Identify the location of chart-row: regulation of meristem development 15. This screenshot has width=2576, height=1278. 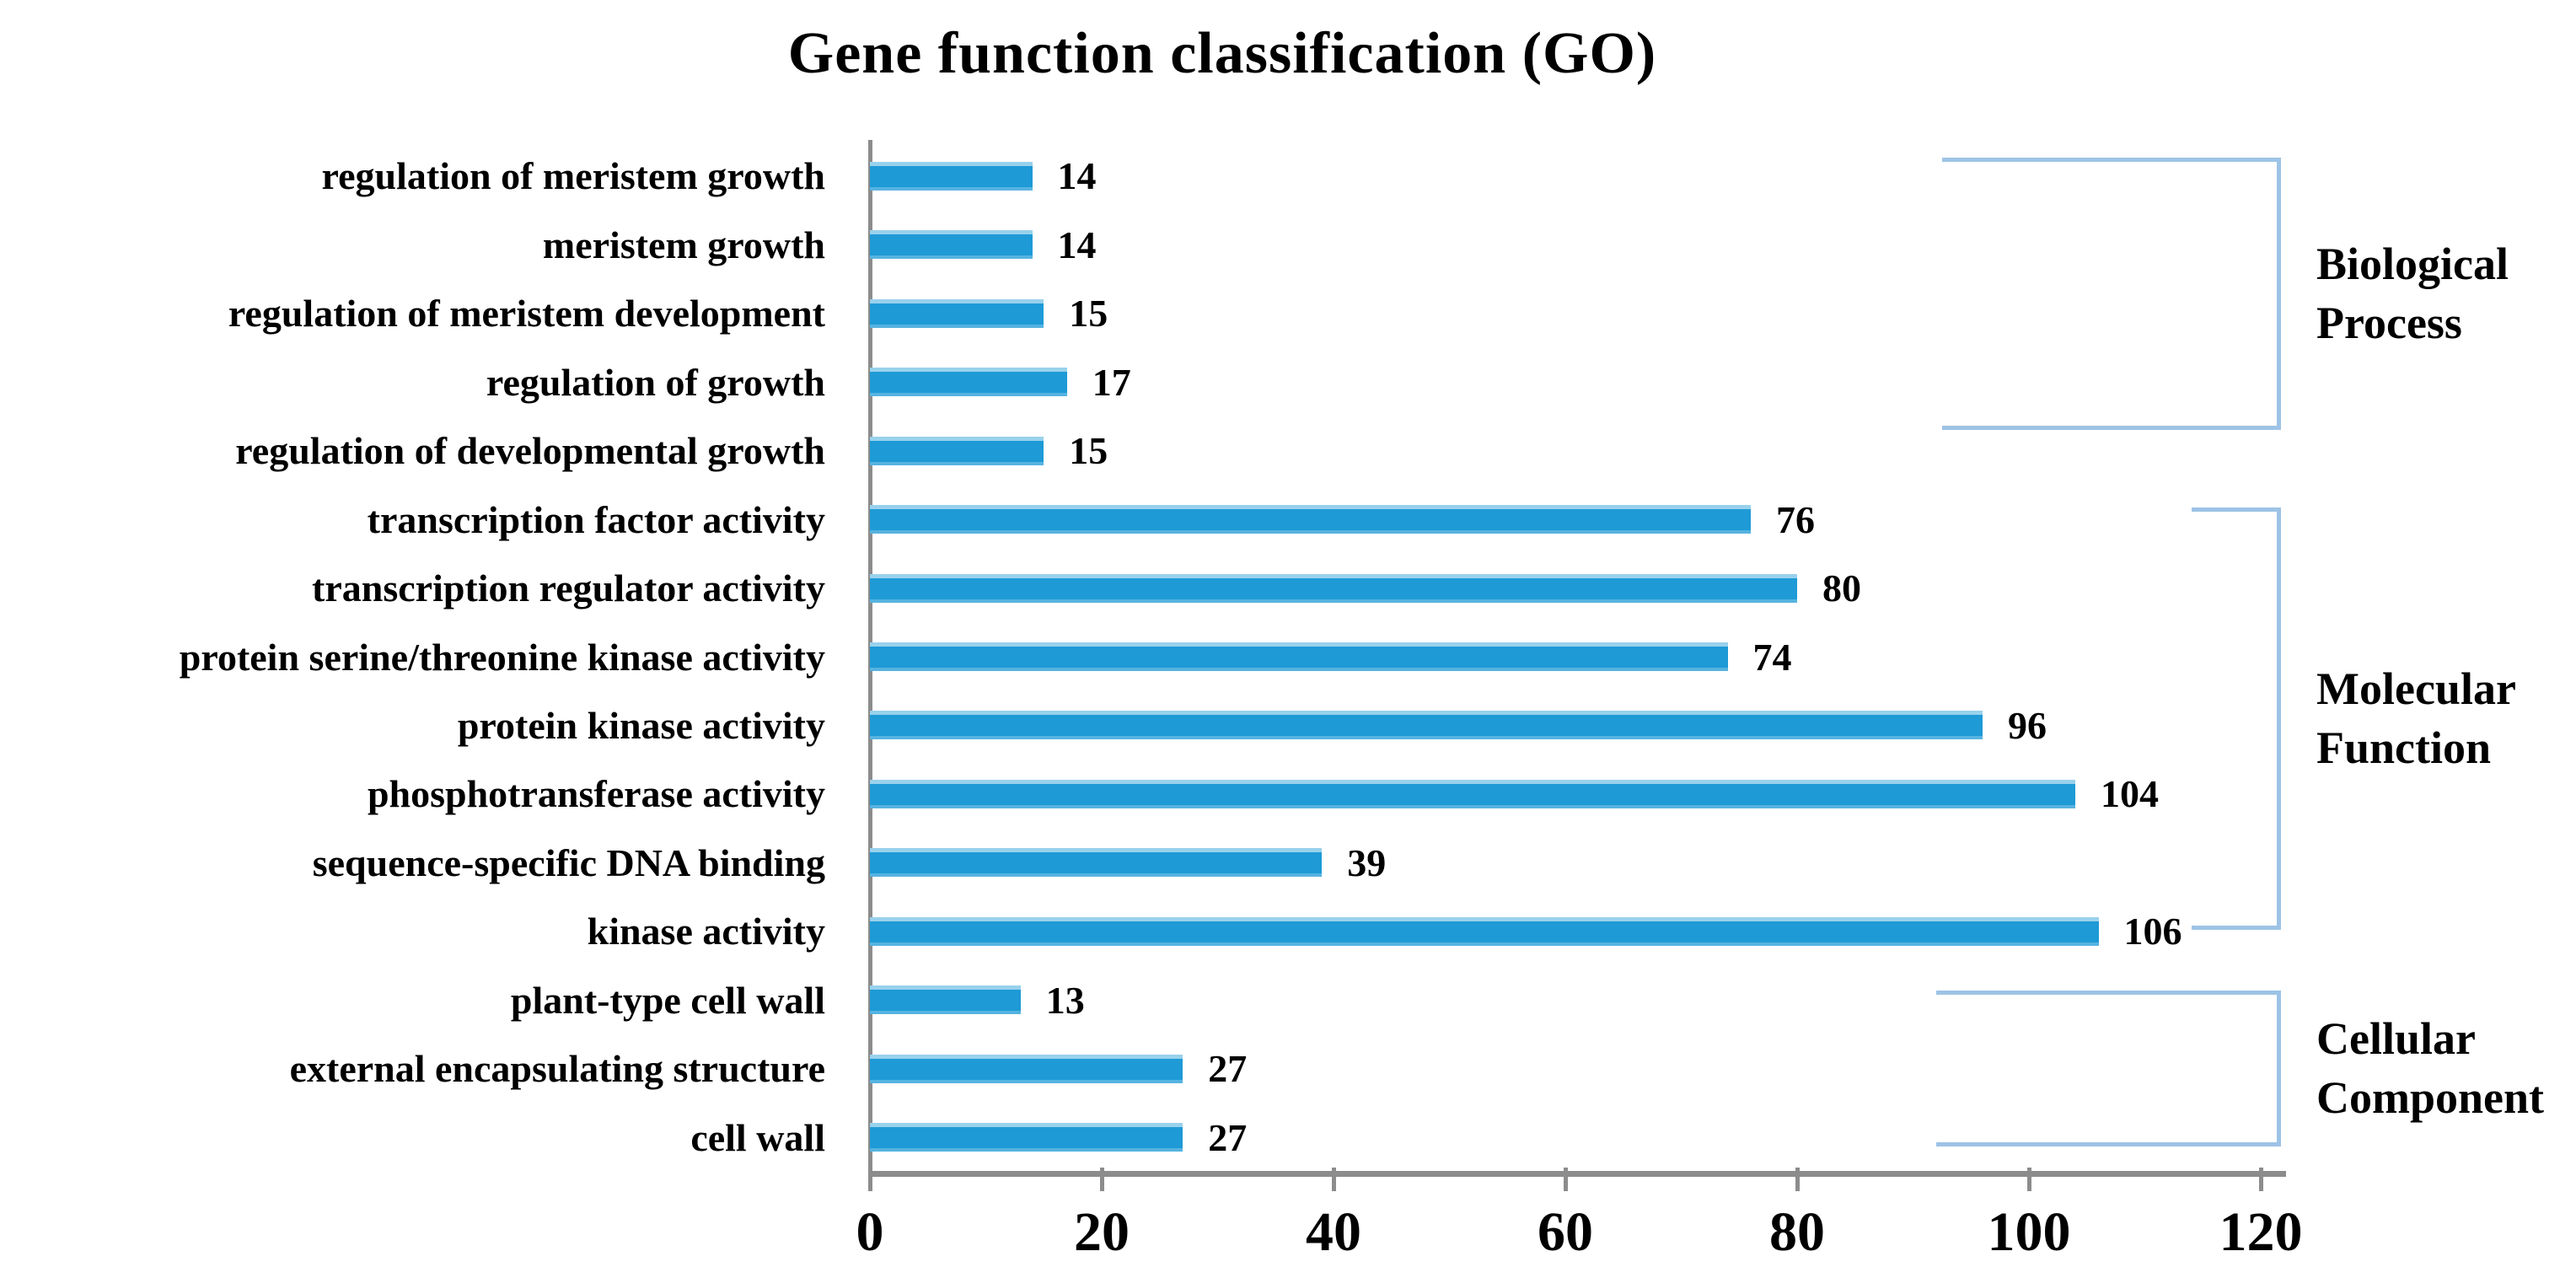
(1143, 313).